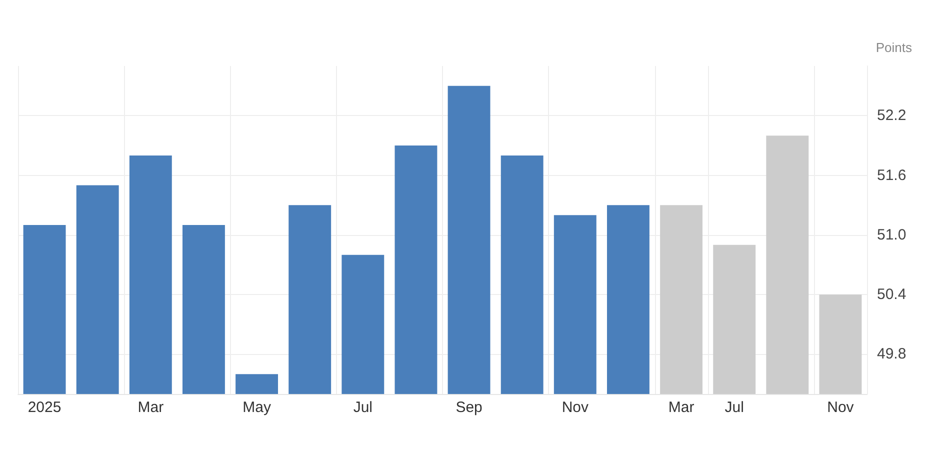 This screenshot has height=472, width=945. What do you see at coordinates (45, 407) in the screenshot?
I see `x-tick-label: 2025` at bounding box center [45, 407].